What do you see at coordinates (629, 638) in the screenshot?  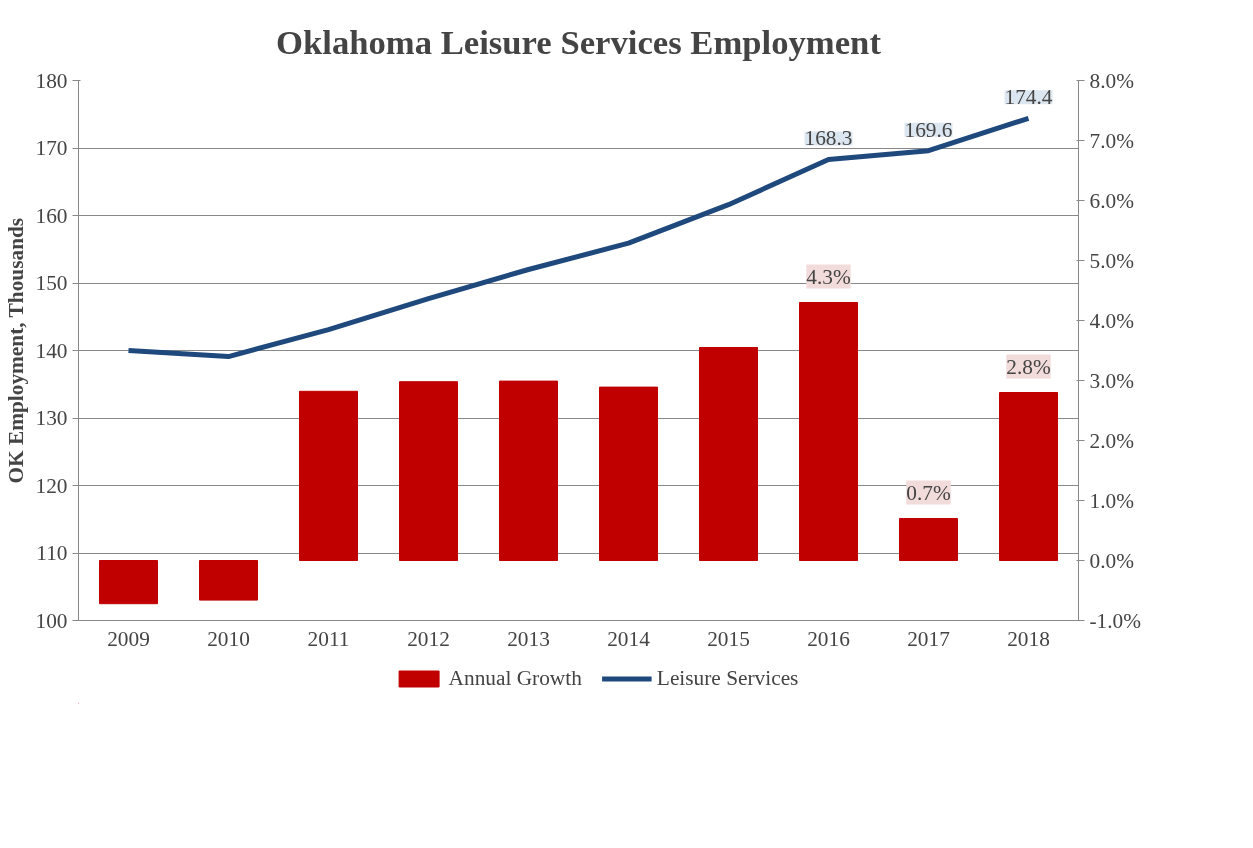 I see `x-tick-label: 2014` at bounding box center [629, 638].